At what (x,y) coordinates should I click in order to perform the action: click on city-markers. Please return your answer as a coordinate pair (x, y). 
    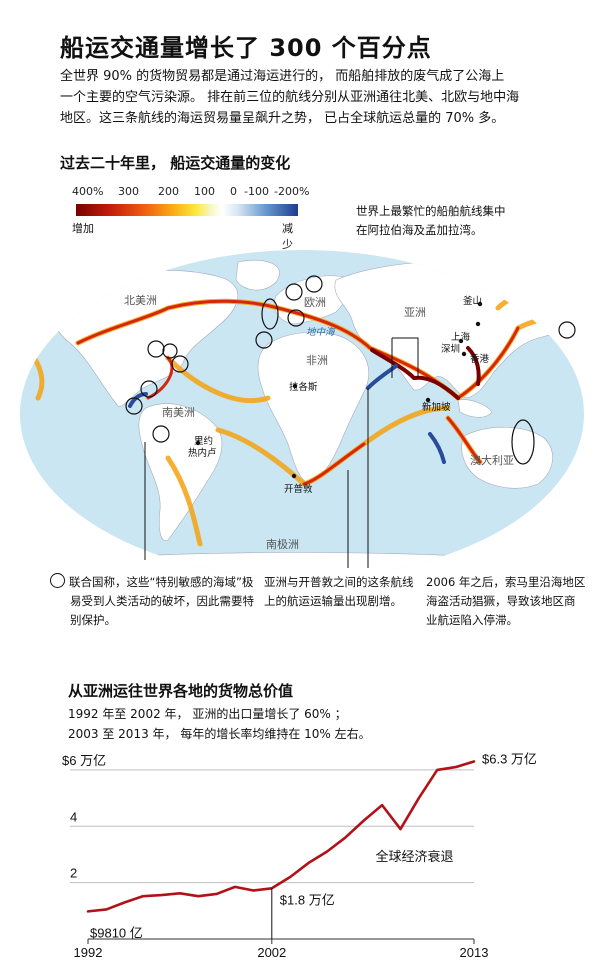
    Looking at the image, I should click on (339, 390).